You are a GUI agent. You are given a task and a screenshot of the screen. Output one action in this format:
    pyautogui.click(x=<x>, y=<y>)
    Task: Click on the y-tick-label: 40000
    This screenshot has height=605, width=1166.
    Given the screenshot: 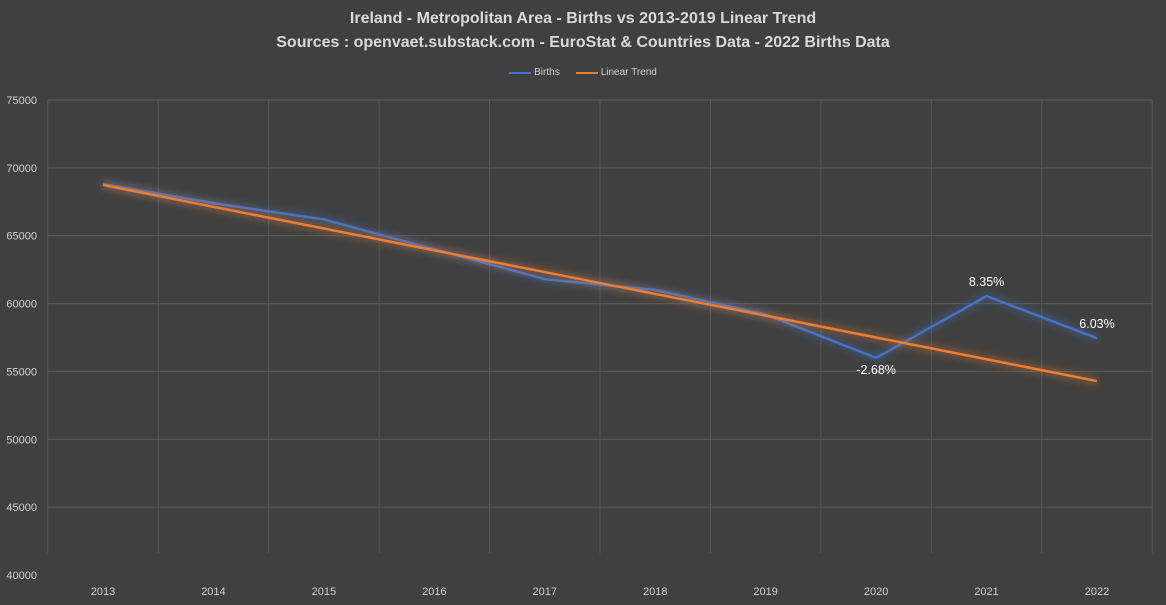 What is the action you would take?
    pyautogui.click(x=21, y=576)
    